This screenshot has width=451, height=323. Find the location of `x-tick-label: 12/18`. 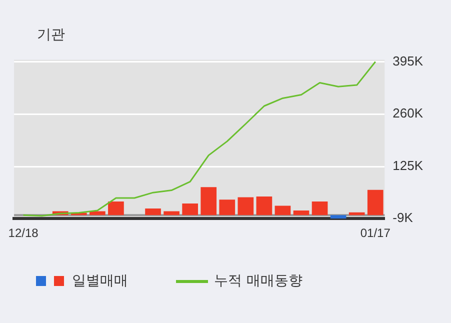

x-tick-label: 12/18 is located at coordinates (23, 233).